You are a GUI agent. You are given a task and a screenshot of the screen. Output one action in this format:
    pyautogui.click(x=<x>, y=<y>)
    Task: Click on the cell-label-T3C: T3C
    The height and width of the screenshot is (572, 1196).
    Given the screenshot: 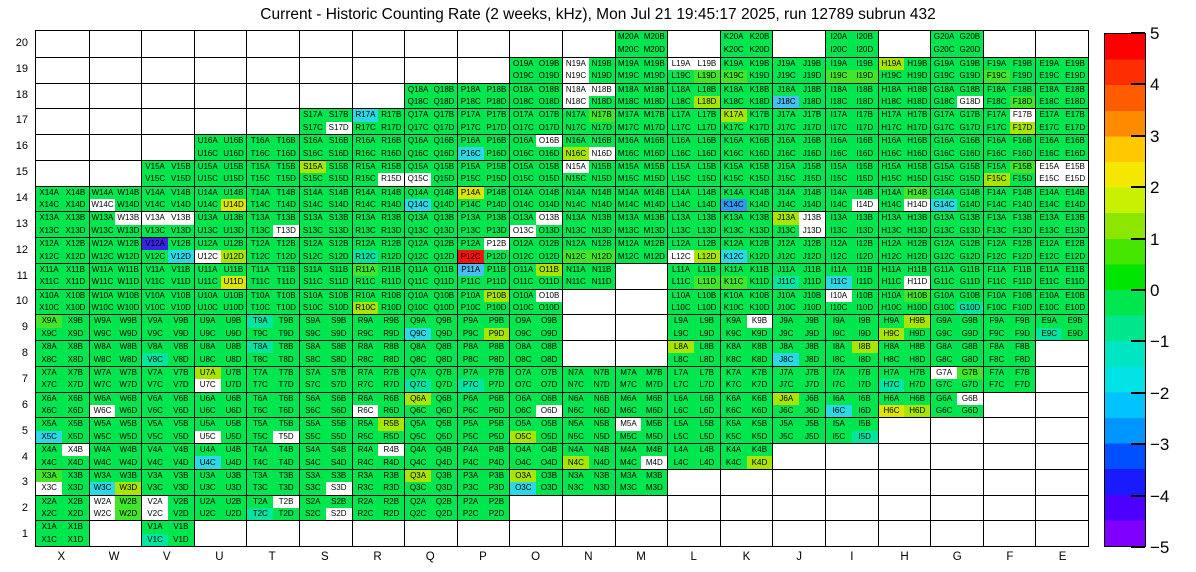 What is the action you would take?
    pyautogui.click(x=260, y=488)
    